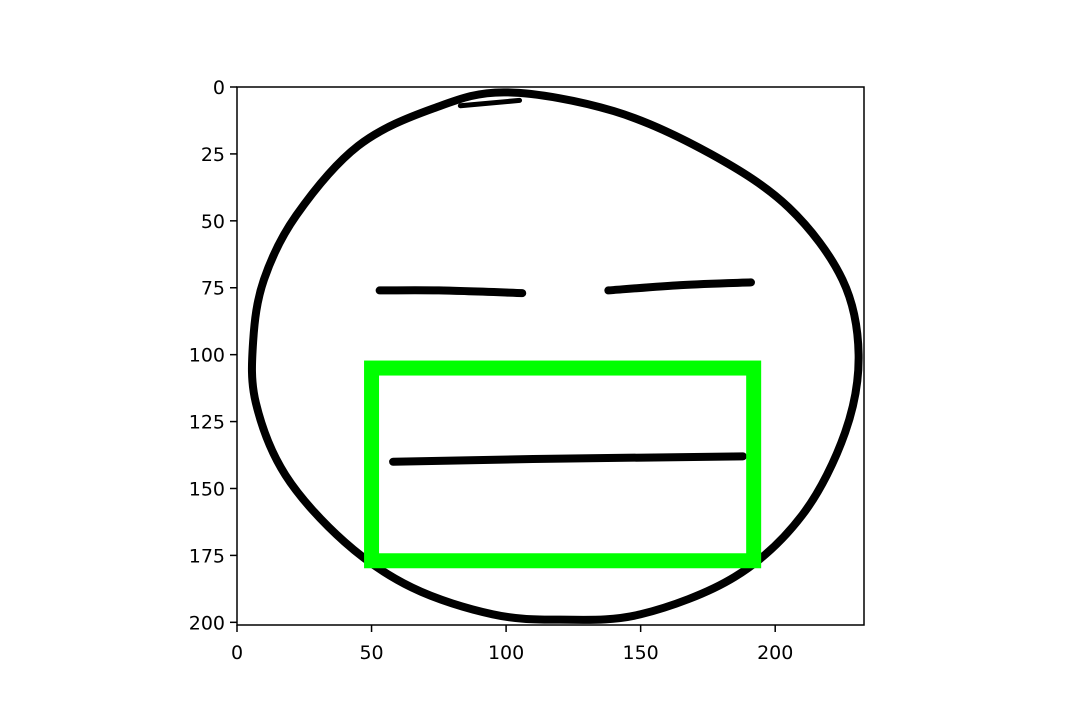  I want to click on y-tick-label: 150, so click(207, 489).